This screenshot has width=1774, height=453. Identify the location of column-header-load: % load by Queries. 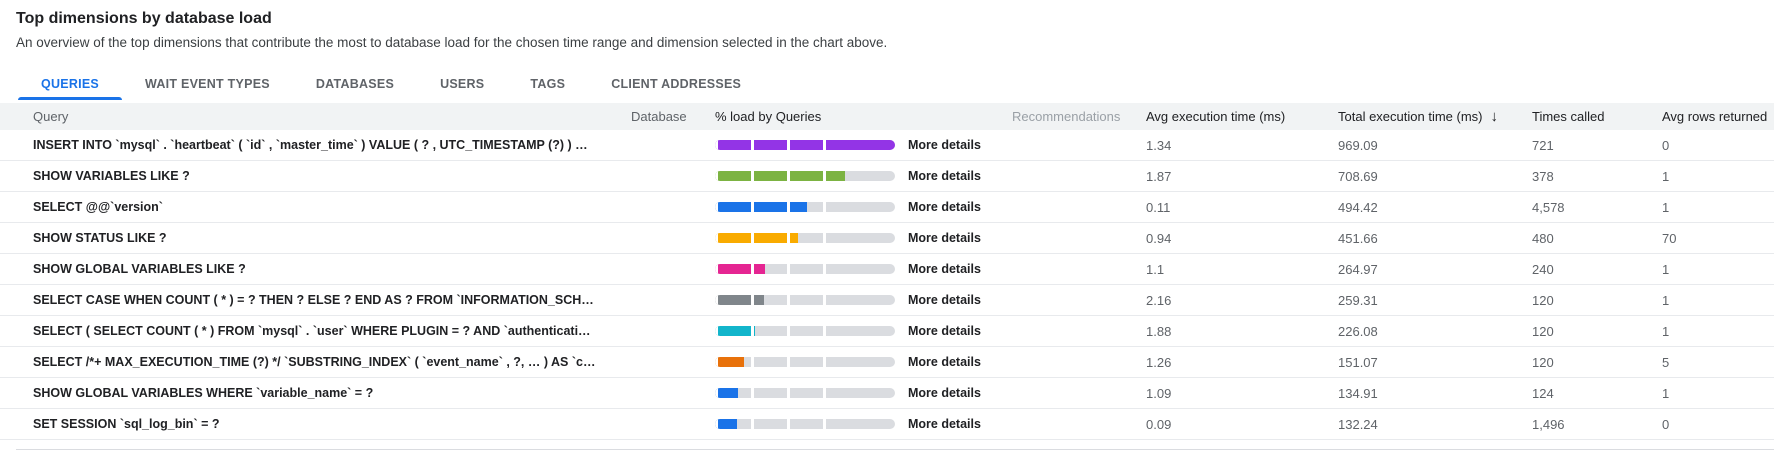
(768, 116).